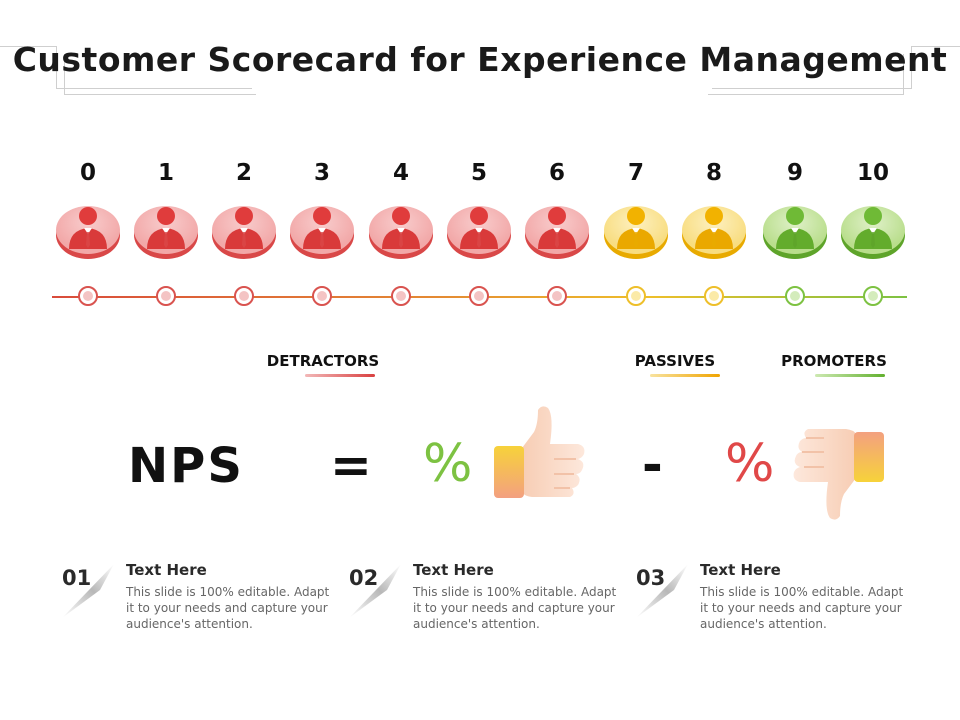 Image resolution: width=960 pixels, height=720 pixels. Describe the element at coordinates (478, 173) in the screenshot. I see `scale-number-5: 5` at that location.